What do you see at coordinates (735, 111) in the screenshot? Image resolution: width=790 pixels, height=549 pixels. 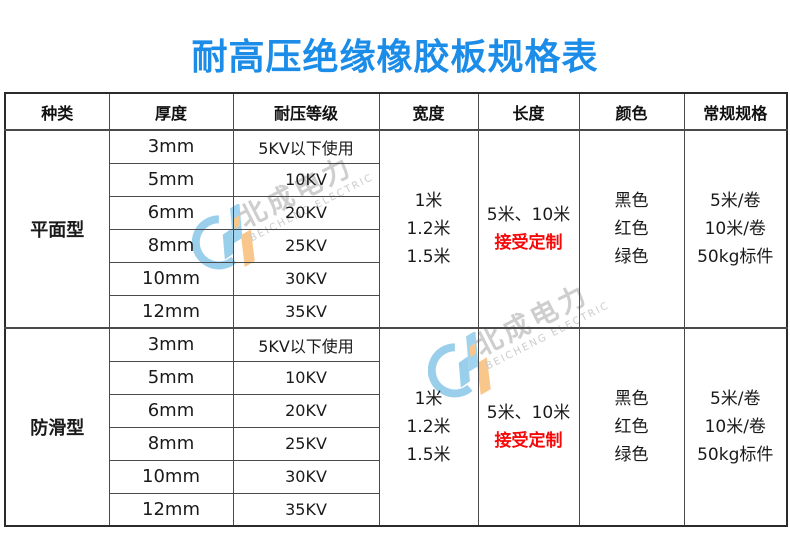 I see `col-header-spec: 常规规格` at bounding box center [735, 111].